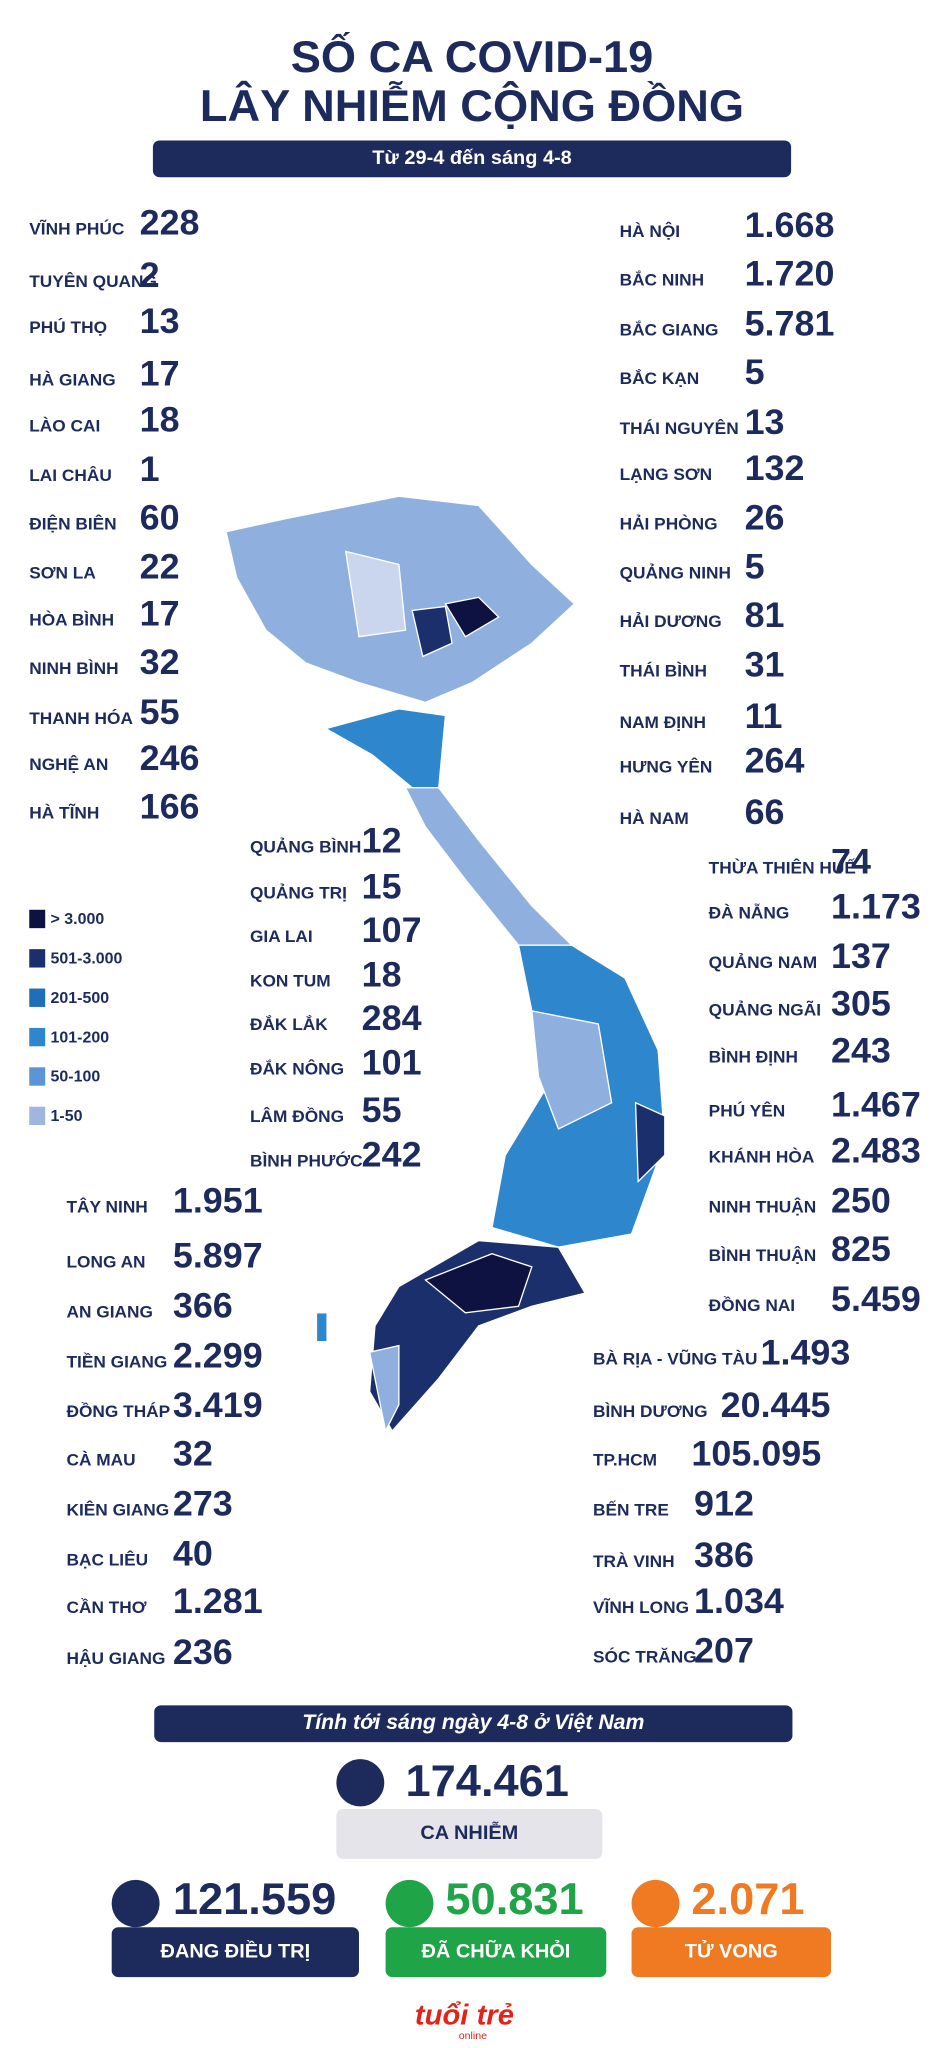 The width and height of the screenshot is (944, 2048). Describe the element at coordinates (724, 1555) in the screenshot. I see `province-value: 386` at that location.